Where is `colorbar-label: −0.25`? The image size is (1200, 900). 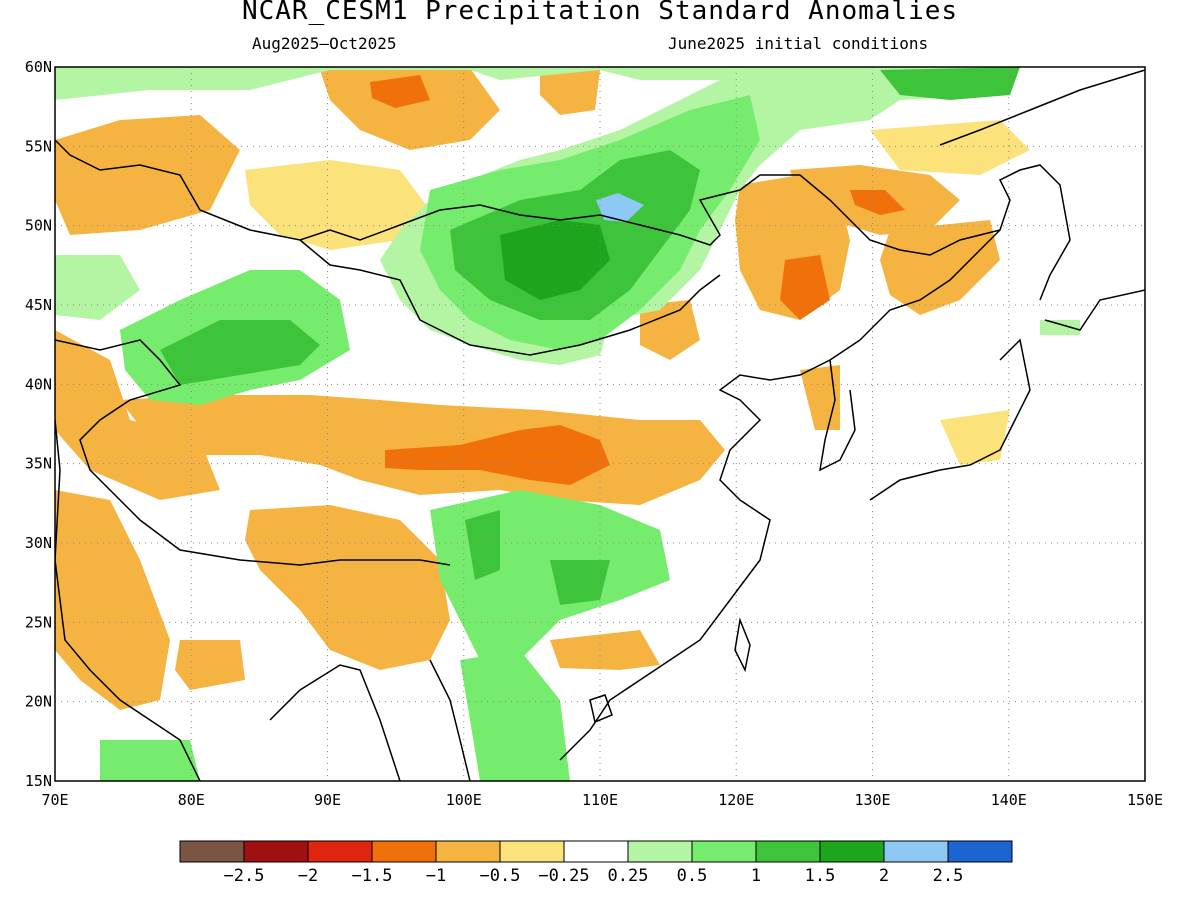 colorbar-label: −0.25 is located at coordinates (563, 876).